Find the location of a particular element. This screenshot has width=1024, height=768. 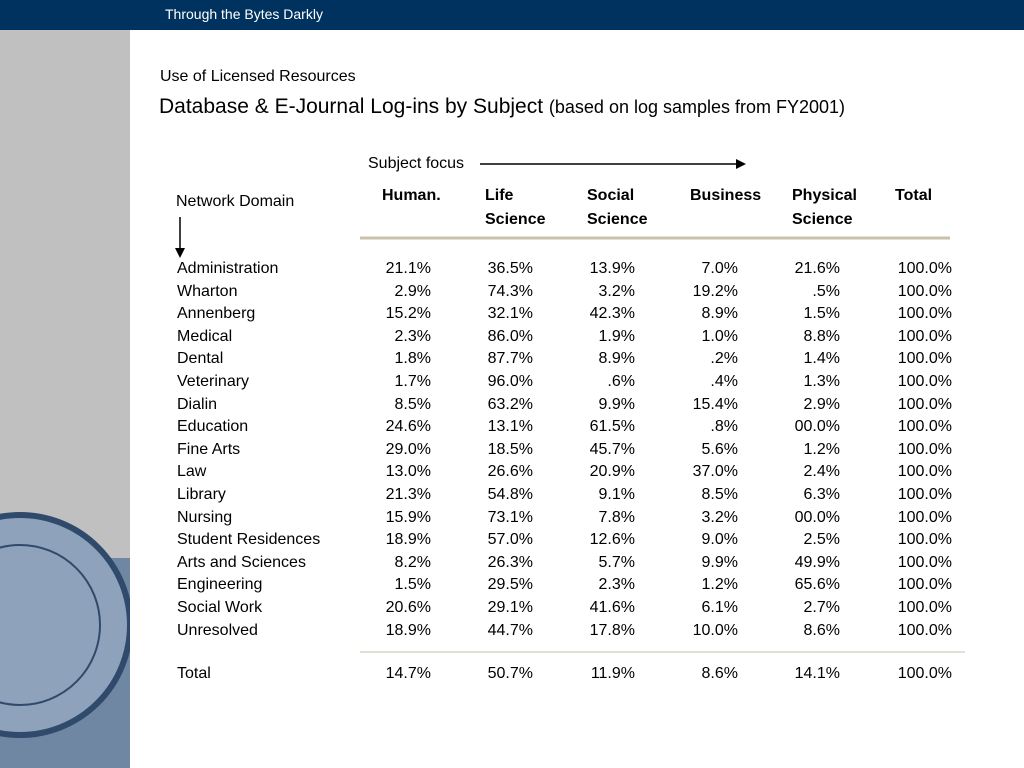

row-cell: 20.9% is located at coordinates (612, 472).